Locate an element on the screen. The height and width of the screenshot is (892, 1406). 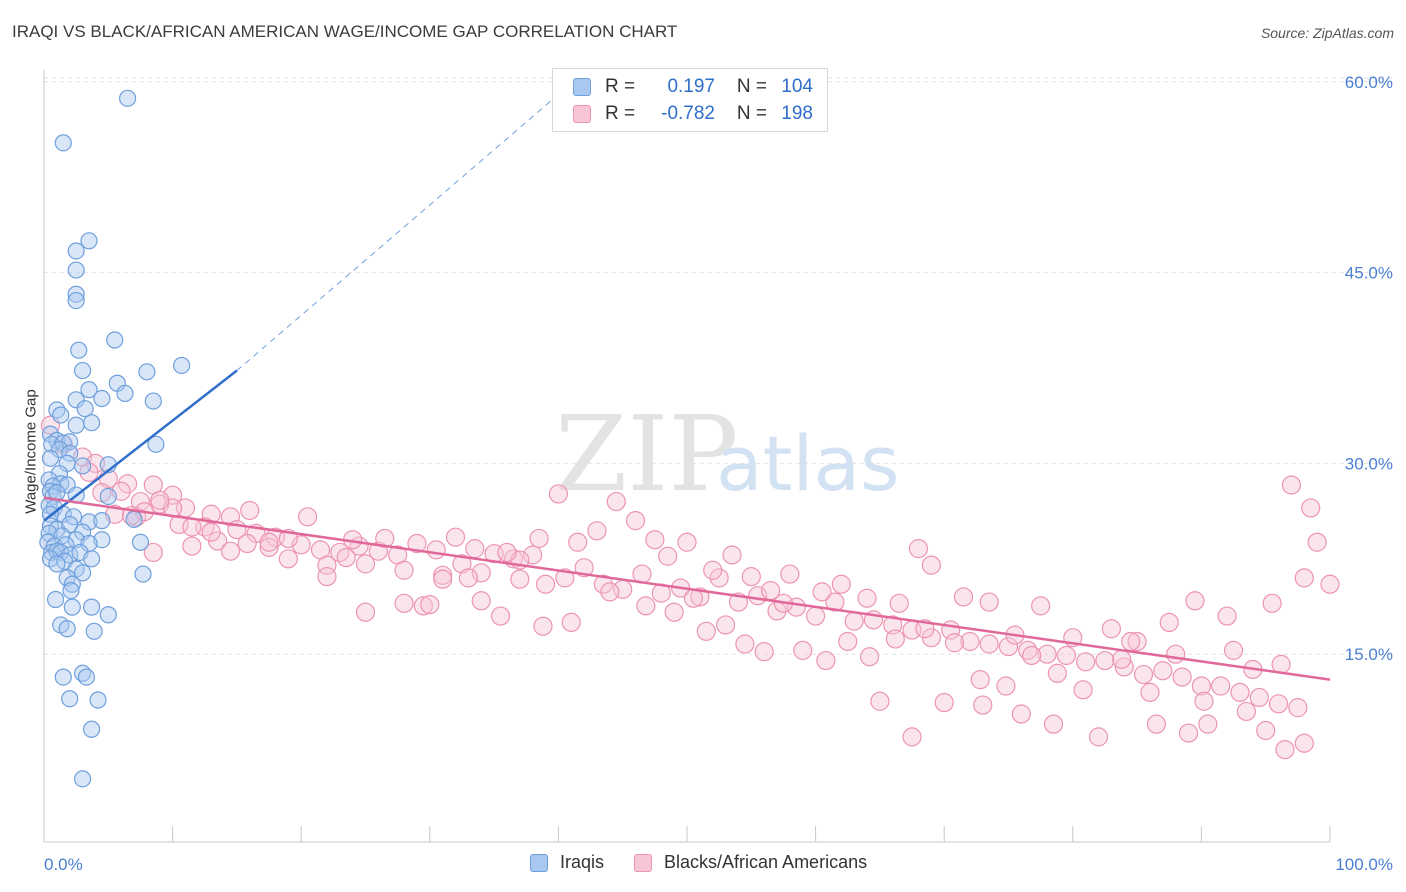
legend-label-blacks: Blacks/African Americans is located at coordinates (766, 862).